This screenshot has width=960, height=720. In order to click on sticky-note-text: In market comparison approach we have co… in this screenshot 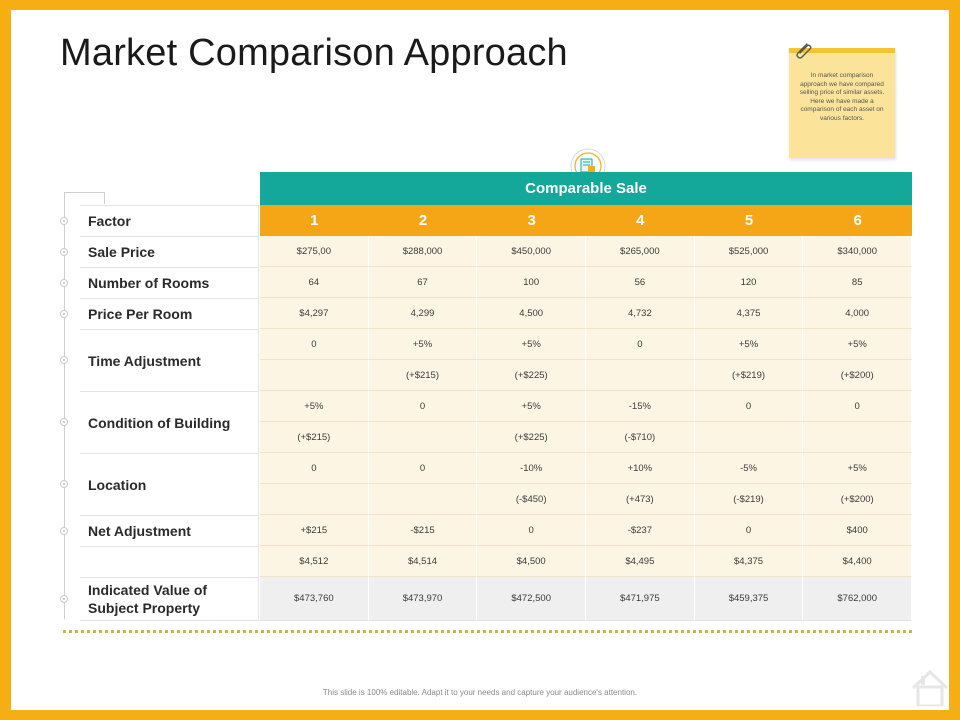, I will do `click(842, 97)`.